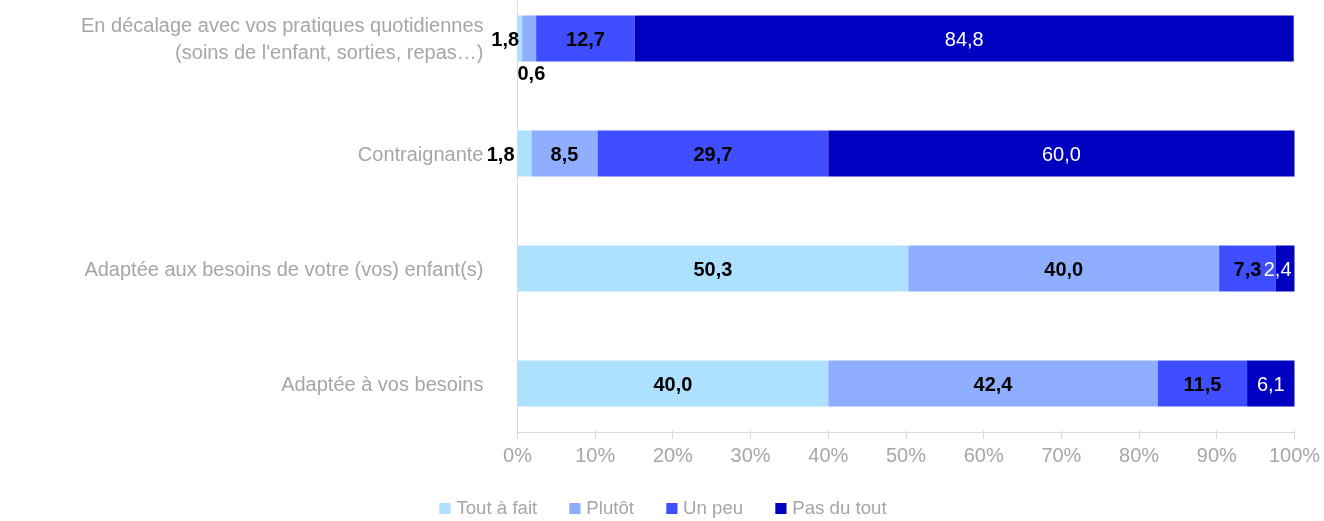 Image resolution: width=1324 pixels, height=521 pixels. Describe the element at coordinates (382, 383) in the screenshot. I see `y-tick-label: Adaptée à vos besoins` at that location.